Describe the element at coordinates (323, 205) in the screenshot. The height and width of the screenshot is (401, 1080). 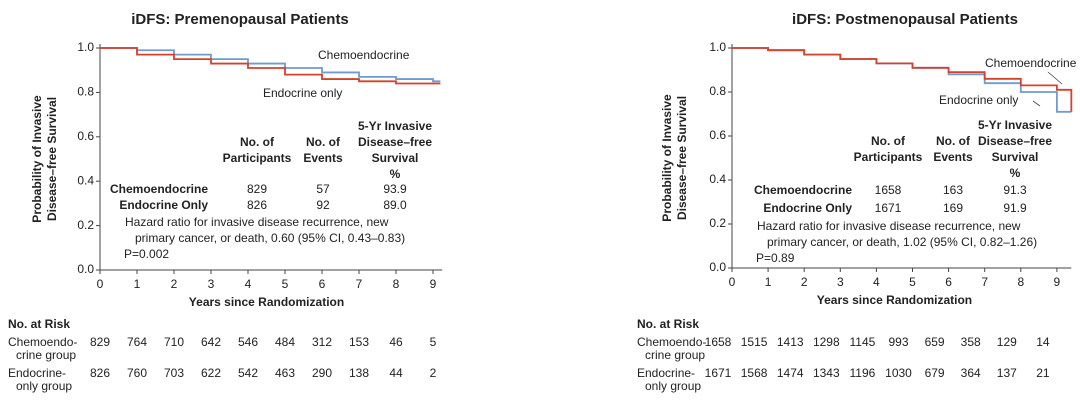
I see `table-cell: 92` at that location.